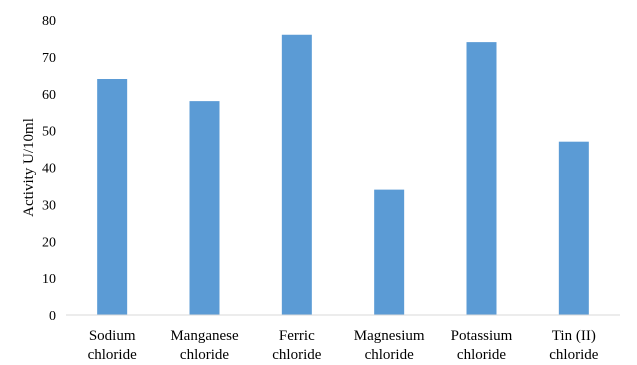  What do you see at coordinates (49, 21) in the screenshot?
I see `y-tick-label: 80` at bounding box center [49, 21].